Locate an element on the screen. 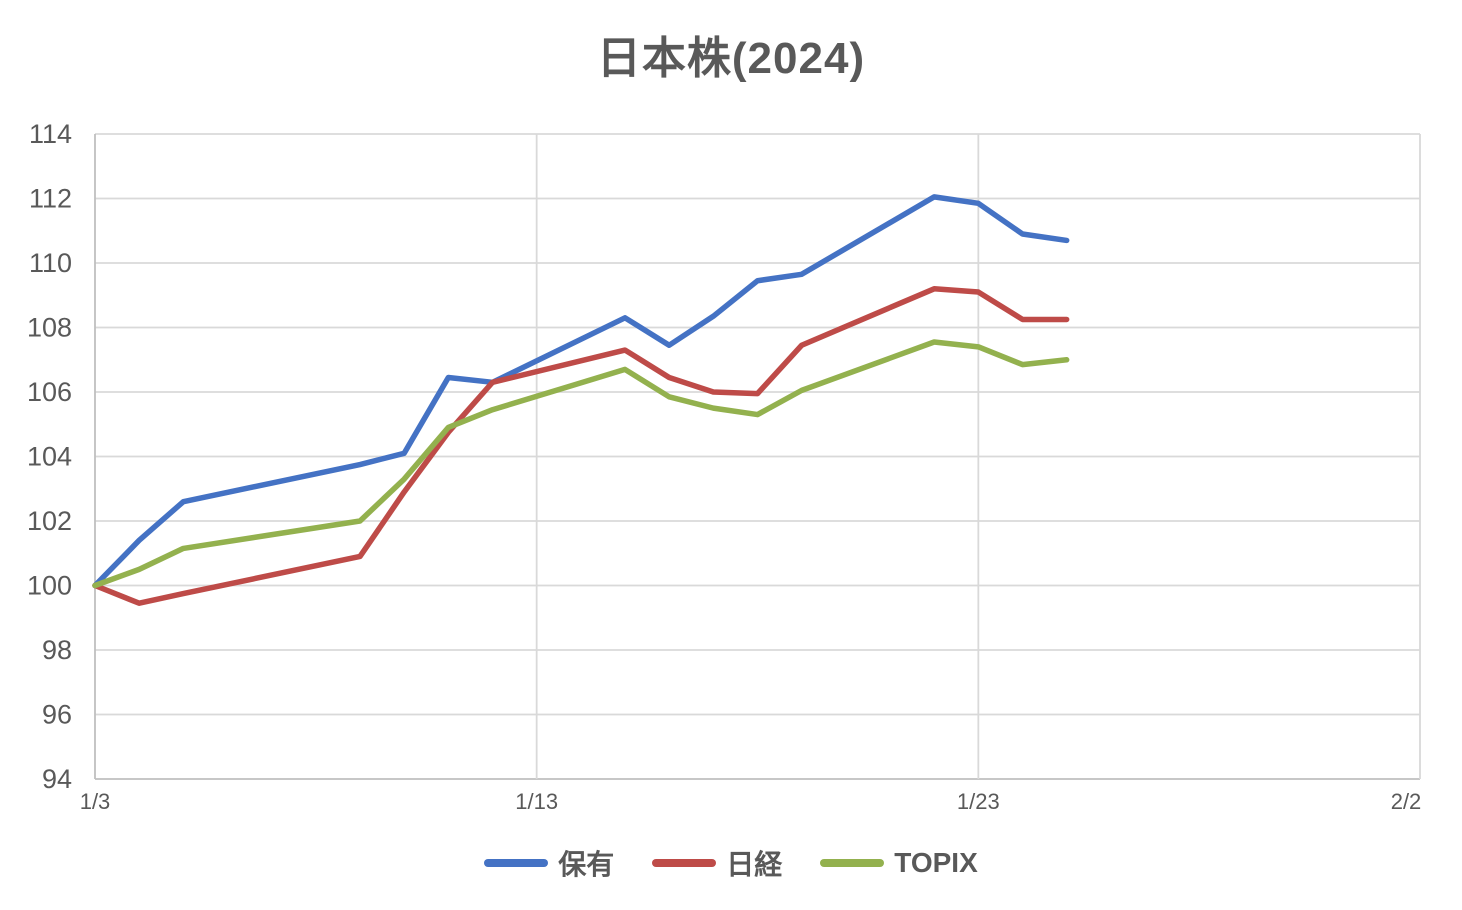 This screenshot has width=1462, height=910. legend-item-topix: TOPIX is located at coordinates (899, 863).